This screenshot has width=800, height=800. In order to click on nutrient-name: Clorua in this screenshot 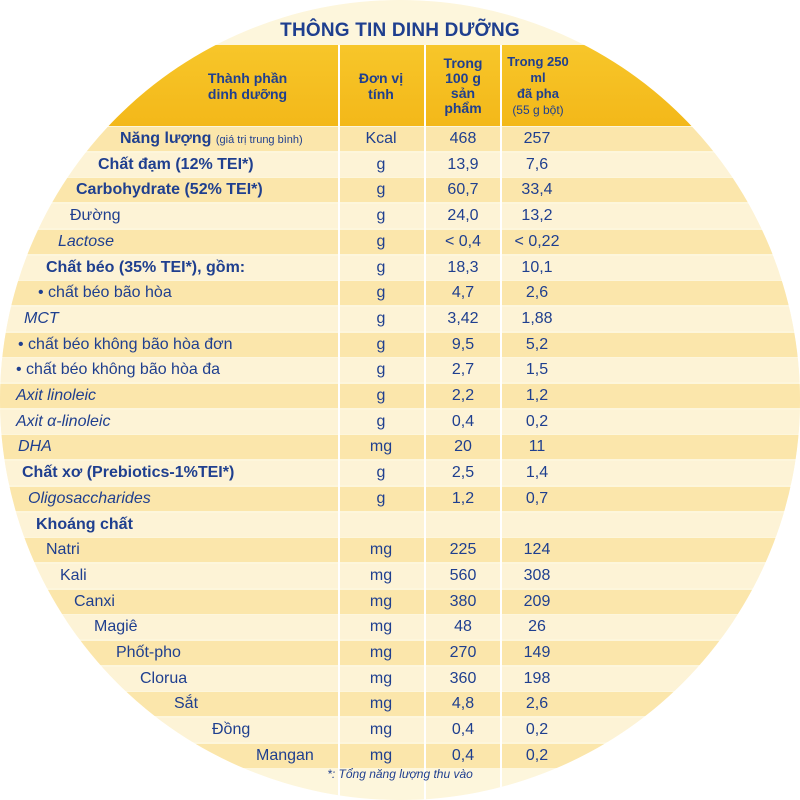, I will do `click(163, 679)`.